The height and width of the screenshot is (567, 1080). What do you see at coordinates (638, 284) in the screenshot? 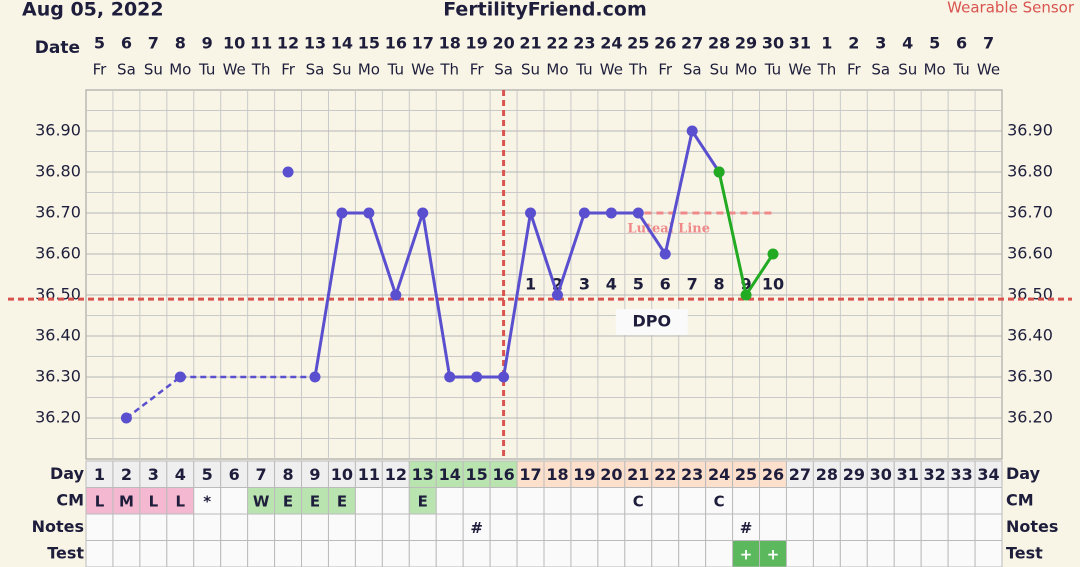
I see `dpo-number: 5` at bounding box center [638, 284].